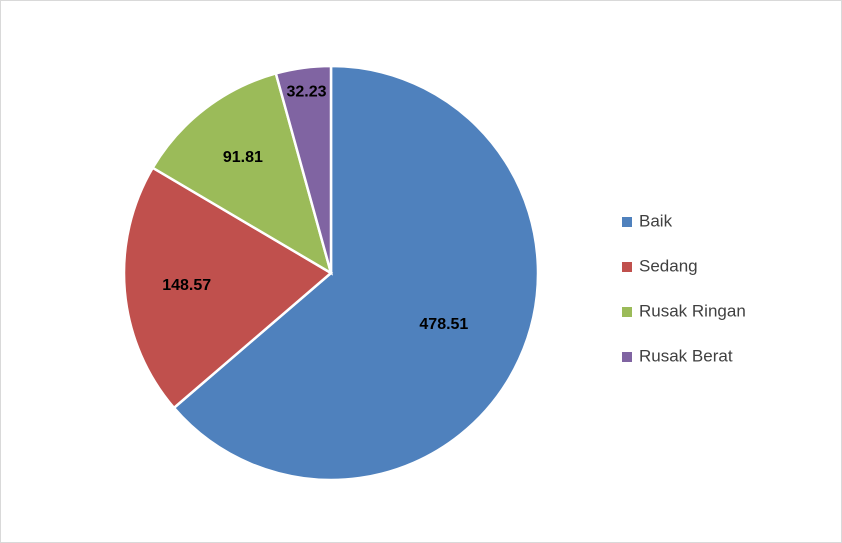  What do you see at coordinates (686, 355) in the screenshot?
I see `legend-label: Rusak Berat` at bounding box center [686, 355].